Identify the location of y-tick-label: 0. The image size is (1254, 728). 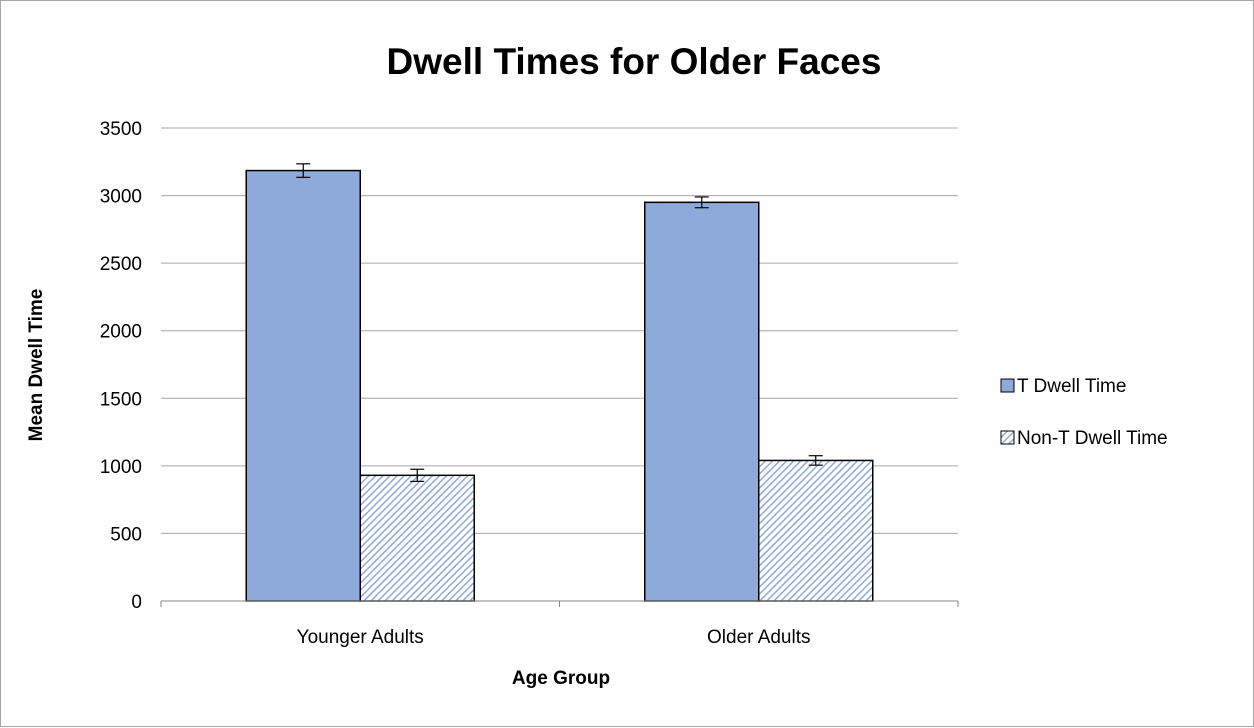
(136, 602).